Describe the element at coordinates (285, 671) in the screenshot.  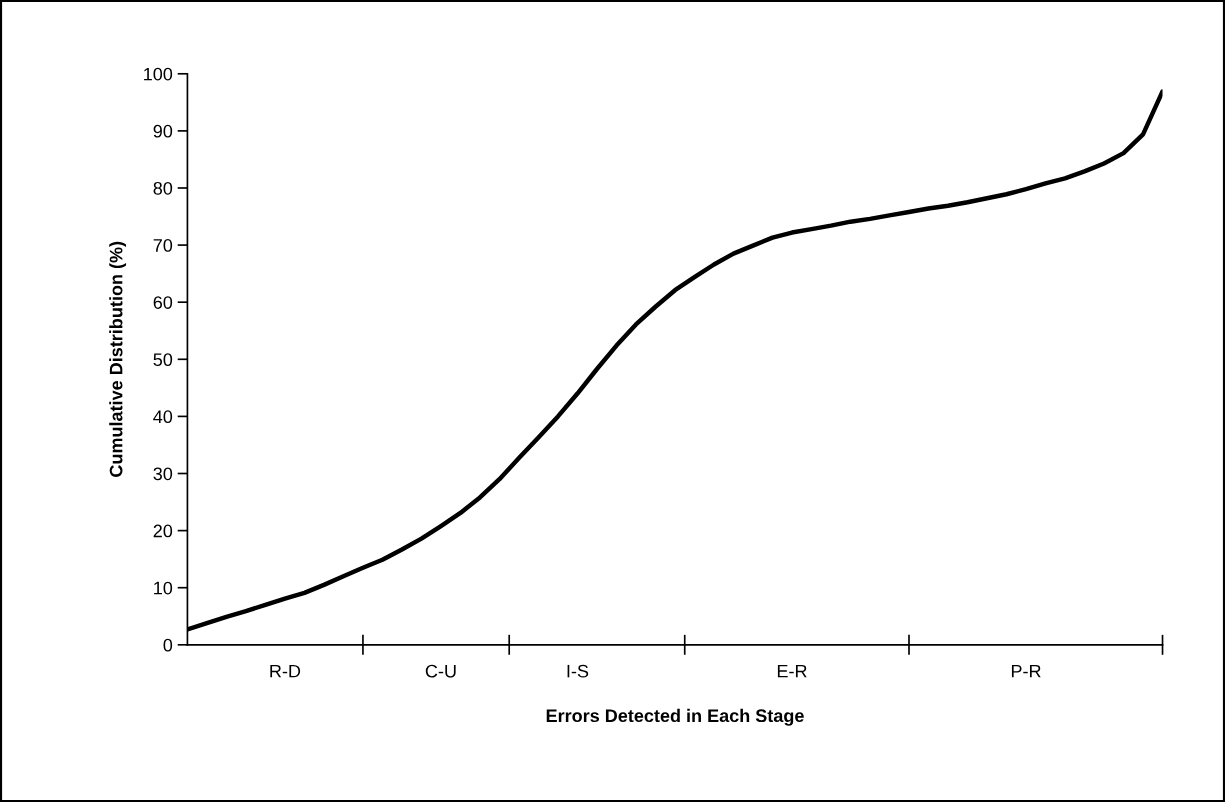
I see `x-tick-label: R-D` at that location.